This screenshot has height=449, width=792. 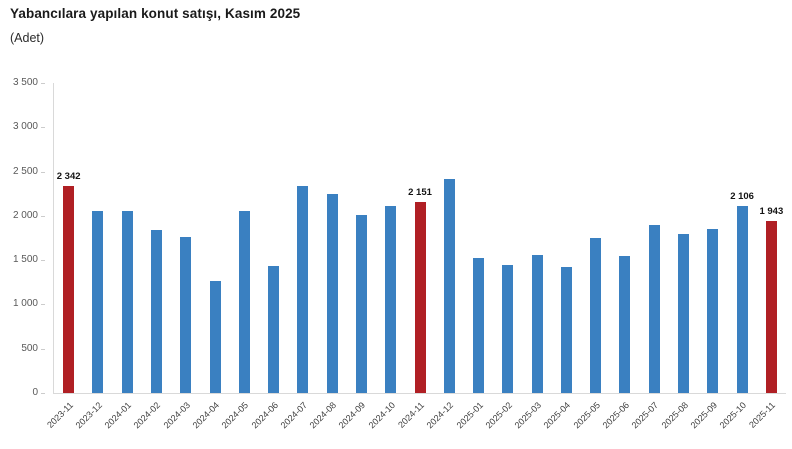 What do you see at coordinates (25, 171) in the screenshot?
I see `y-tick-label-2500: 2 500` at bounding box center [25, 171].